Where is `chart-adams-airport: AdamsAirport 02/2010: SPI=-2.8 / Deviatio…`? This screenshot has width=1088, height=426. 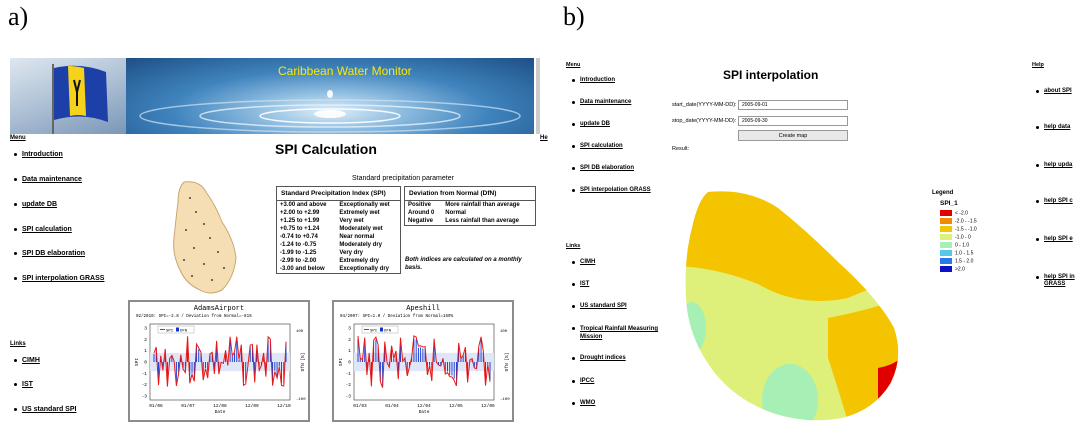
chart-adams-airport: AdamsAirport 02/2010: SPI=-2.8 / Deviatio… is located at coordinates (219, 361).